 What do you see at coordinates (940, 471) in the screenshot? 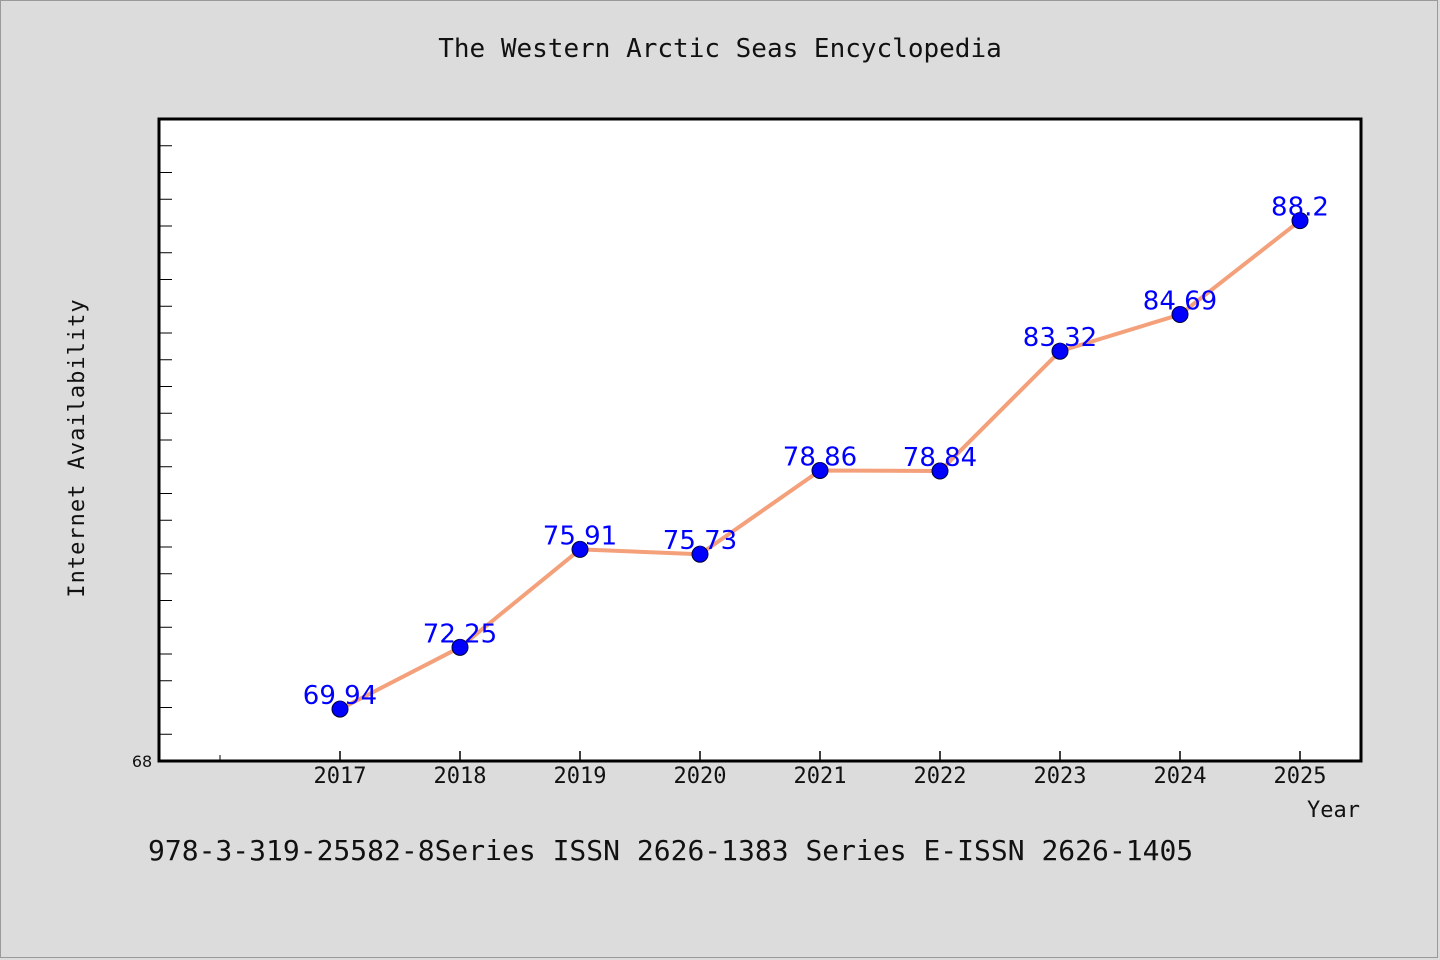
I see `data-point-2022` at bounding box center [940, 471].